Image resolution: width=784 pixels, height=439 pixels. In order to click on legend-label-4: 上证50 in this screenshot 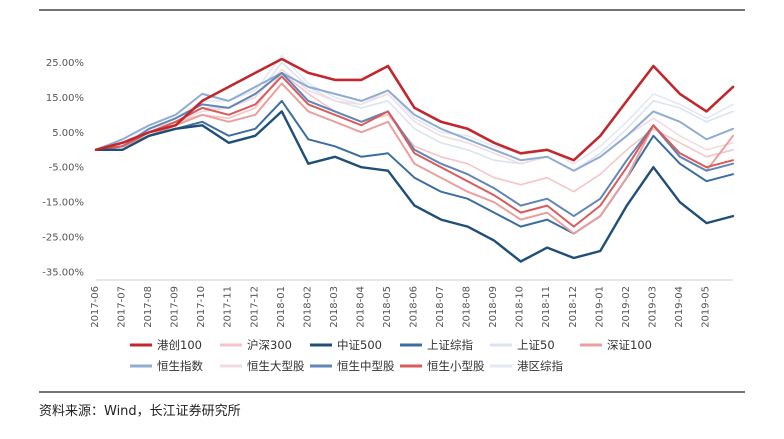, I will do `click(536, 345)`.